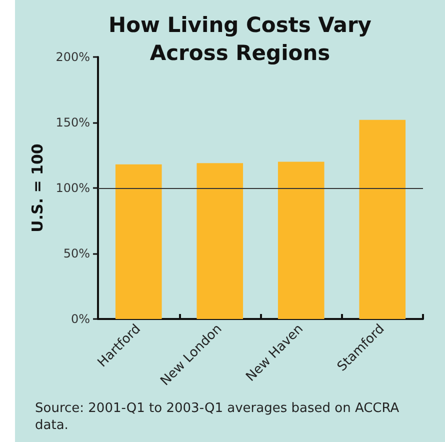  I want to click on y-tick-label: 150%, so click(73, 123).